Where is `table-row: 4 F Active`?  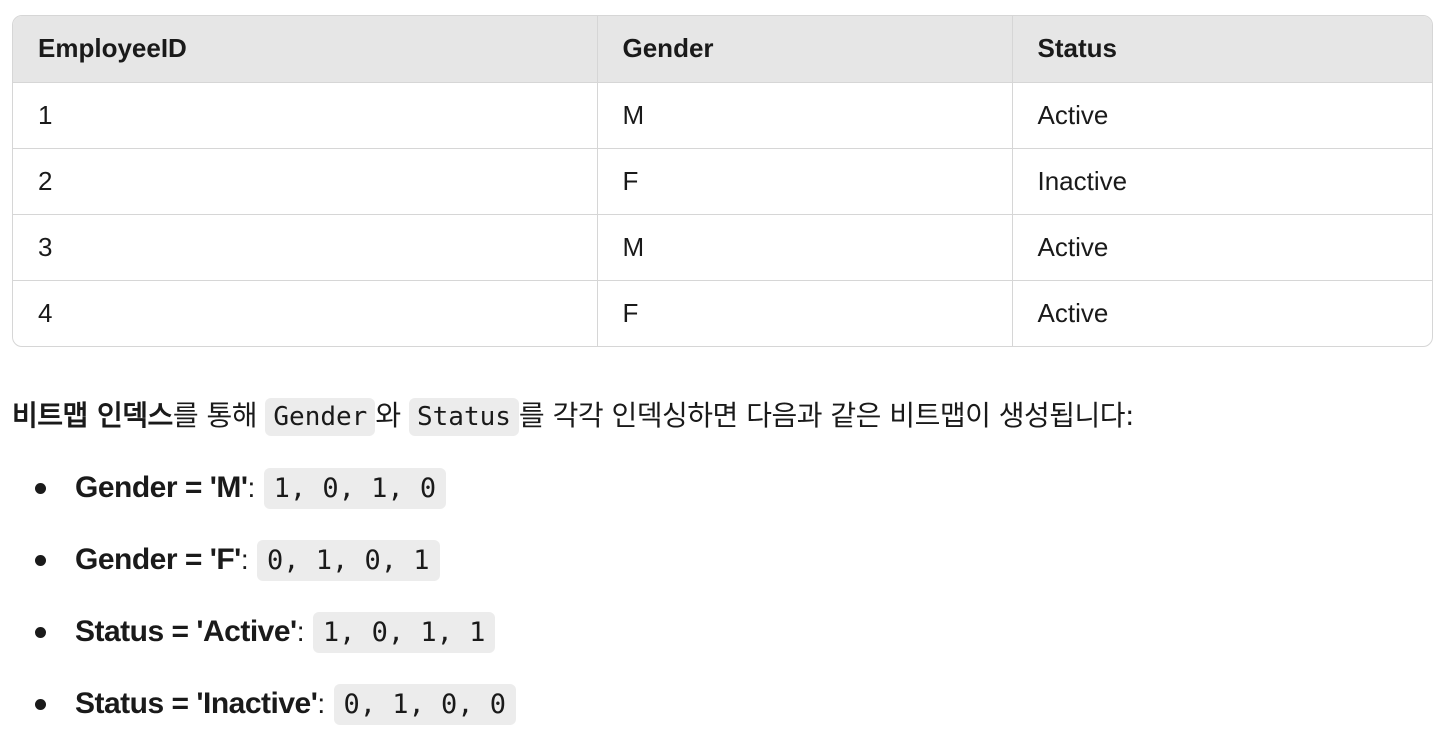
table-row: 4 F Active is located at coordinates (722, 313).